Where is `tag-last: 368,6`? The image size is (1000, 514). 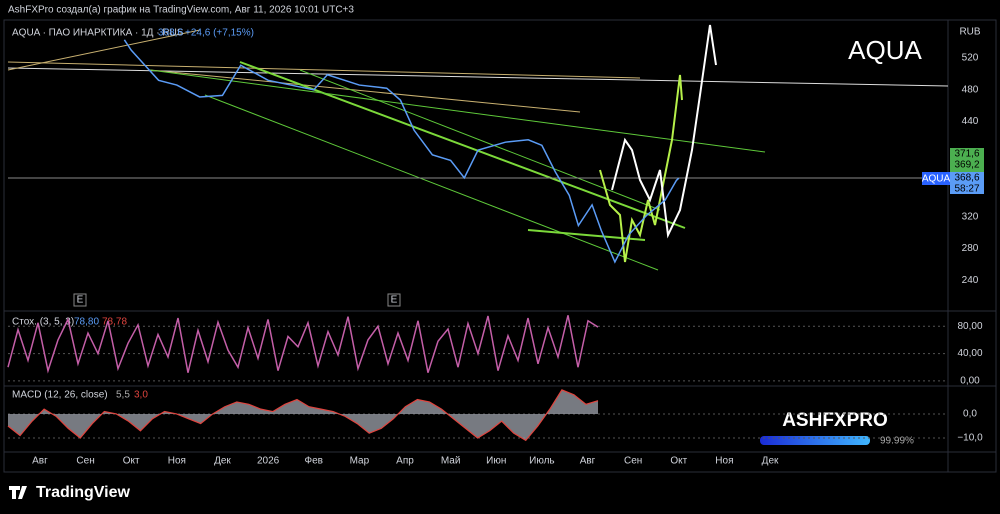 tag-last: 368,6 is located at coordinates (966, 178).